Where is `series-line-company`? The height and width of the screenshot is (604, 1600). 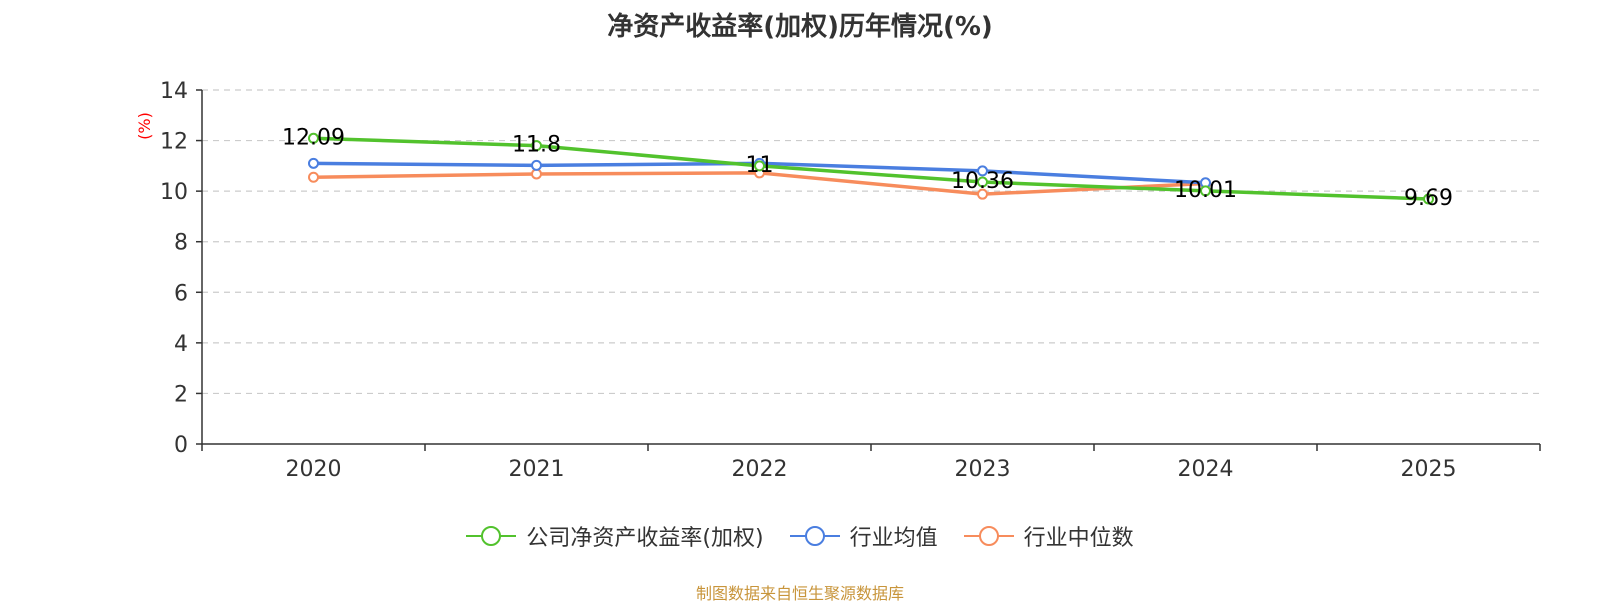 series-line-company is located at coordinates (871, 168).